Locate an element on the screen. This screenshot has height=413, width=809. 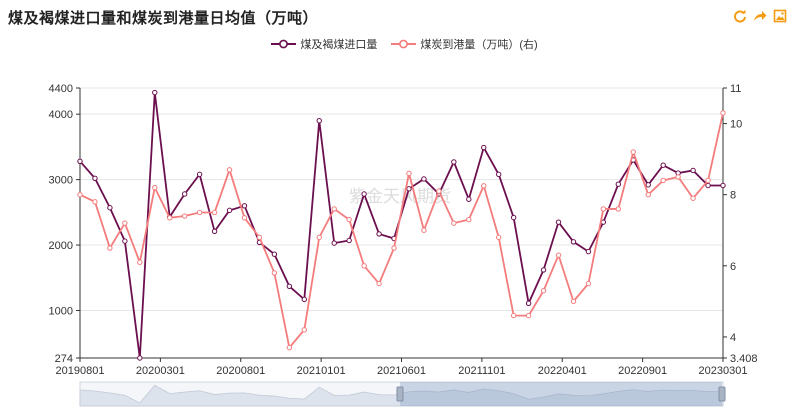
refresh-icon is located at coordinates (740, 16).